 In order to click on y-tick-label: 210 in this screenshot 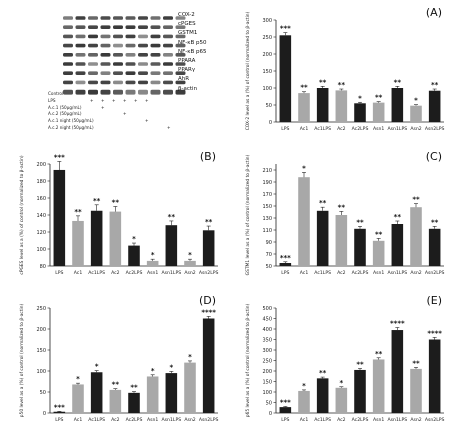, I will do `click(267, 171)`.